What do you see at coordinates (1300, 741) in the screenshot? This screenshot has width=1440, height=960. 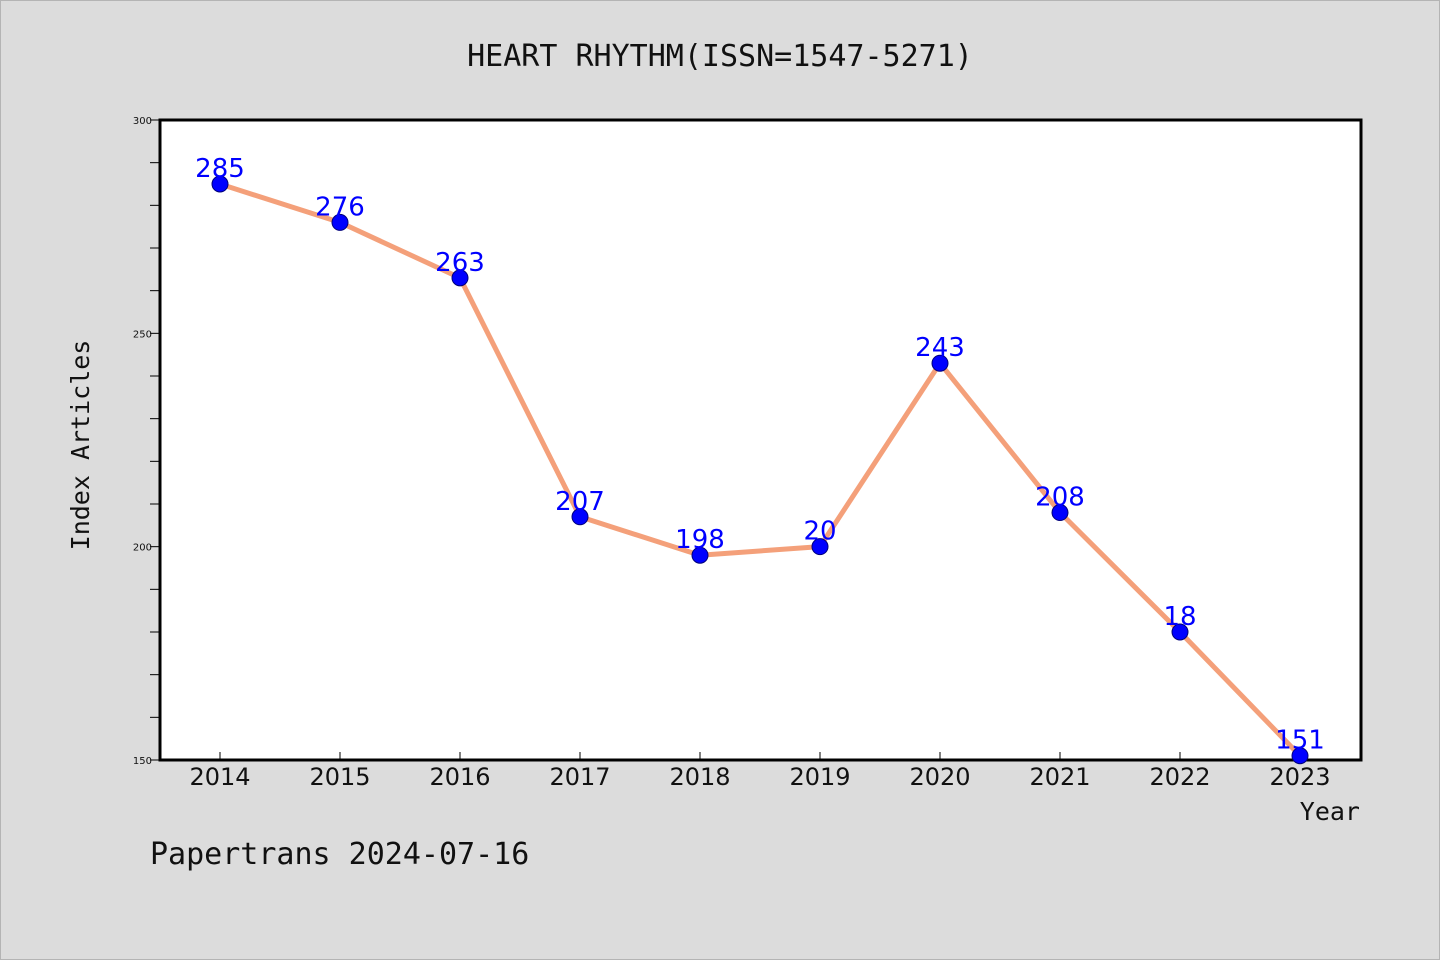 I see `data-label: 151` at bounding box center [1300, 741].